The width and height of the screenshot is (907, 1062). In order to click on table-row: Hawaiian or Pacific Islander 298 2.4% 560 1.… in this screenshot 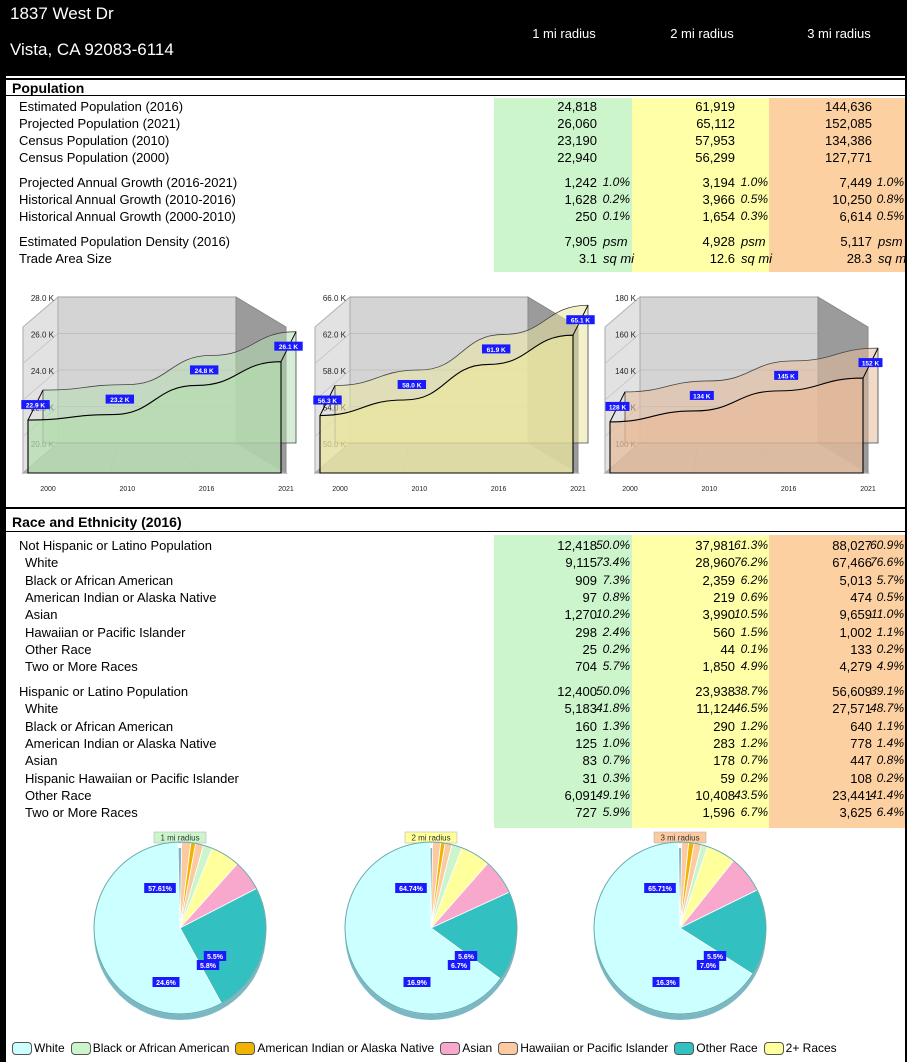, I will do `click(453, 632)`.